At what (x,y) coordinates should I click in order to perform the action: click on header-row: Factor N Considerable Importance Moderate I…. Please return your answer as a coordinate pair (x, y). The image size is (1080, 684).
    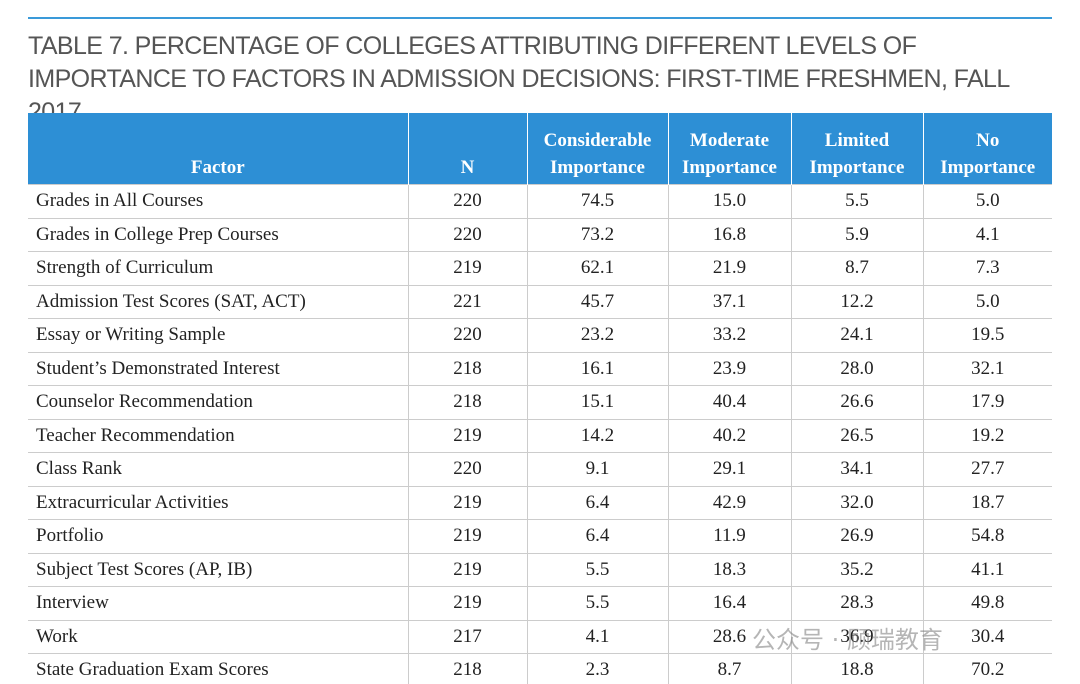
    Looking at the image, I should click on (540, 149).